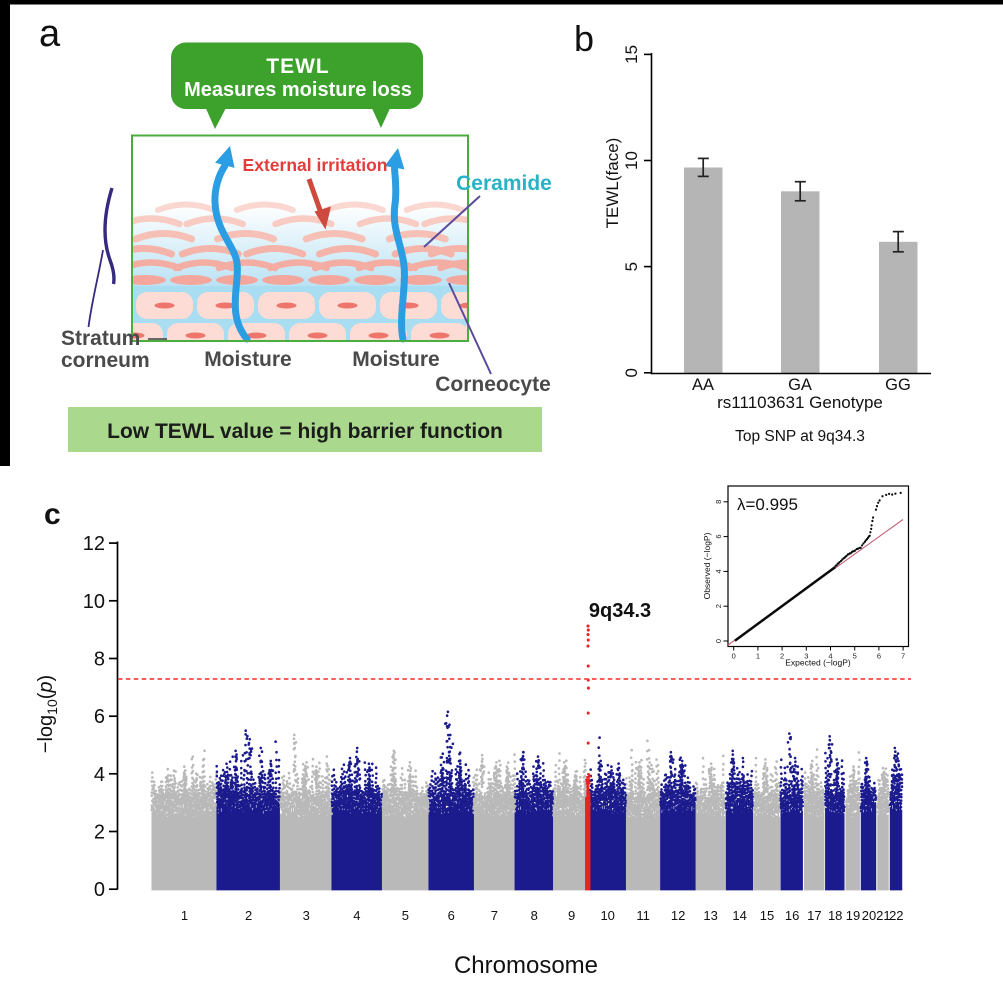 Image resolution: width=1003 pixels, height=994 pixels. What do you see at coordinates (896, 915) in the screenshot?
I see `svg-text: 22` at bounding box center [896, 915].